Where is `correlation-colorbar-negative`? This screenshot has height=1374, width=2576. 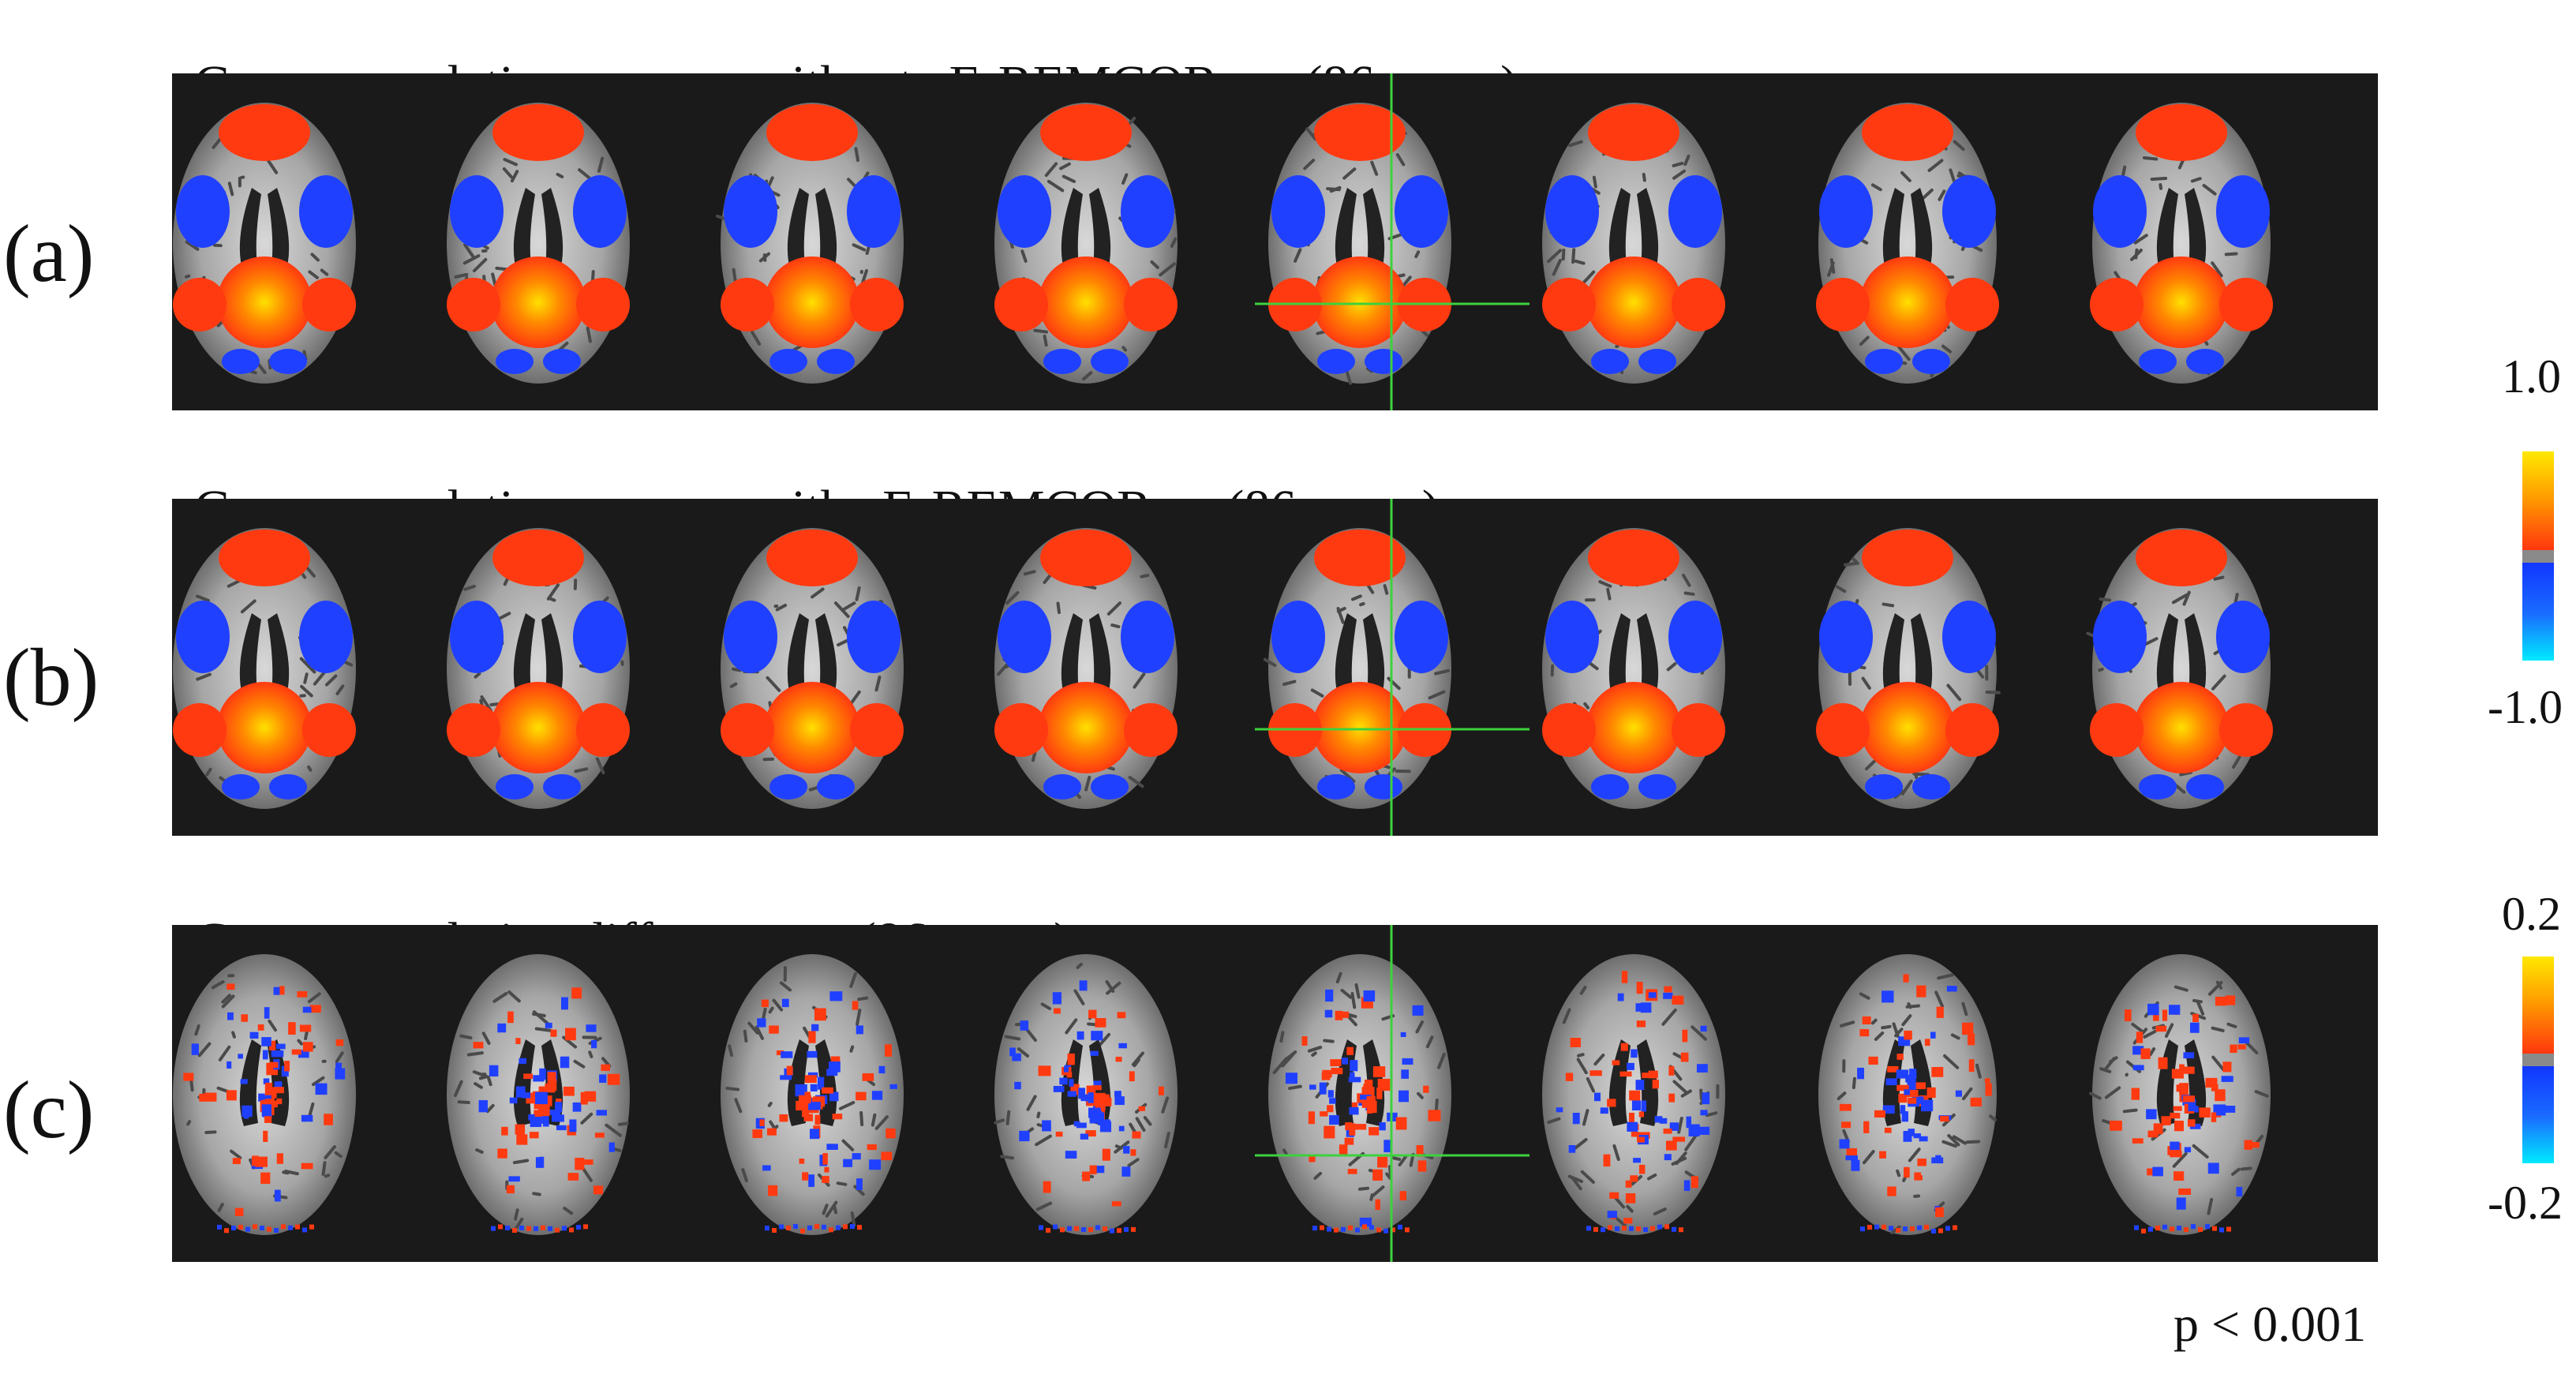
correlation-colorbar-negative is located at coordinates (2538, 608).